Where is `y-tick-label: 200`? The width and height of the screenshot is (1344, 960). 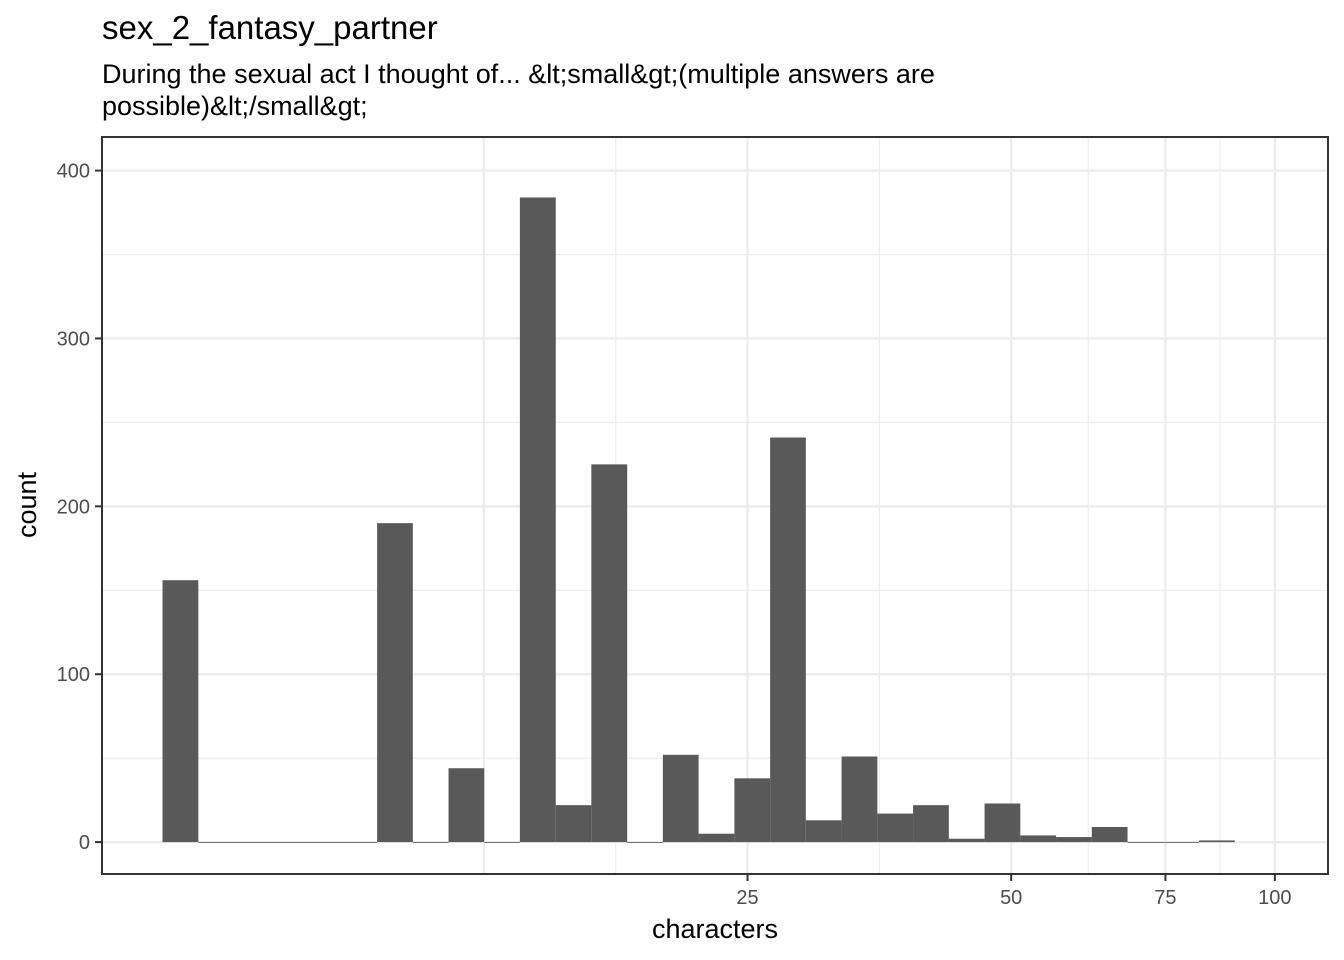
y-tick-label: 200 is located at coordinates (73, 507).